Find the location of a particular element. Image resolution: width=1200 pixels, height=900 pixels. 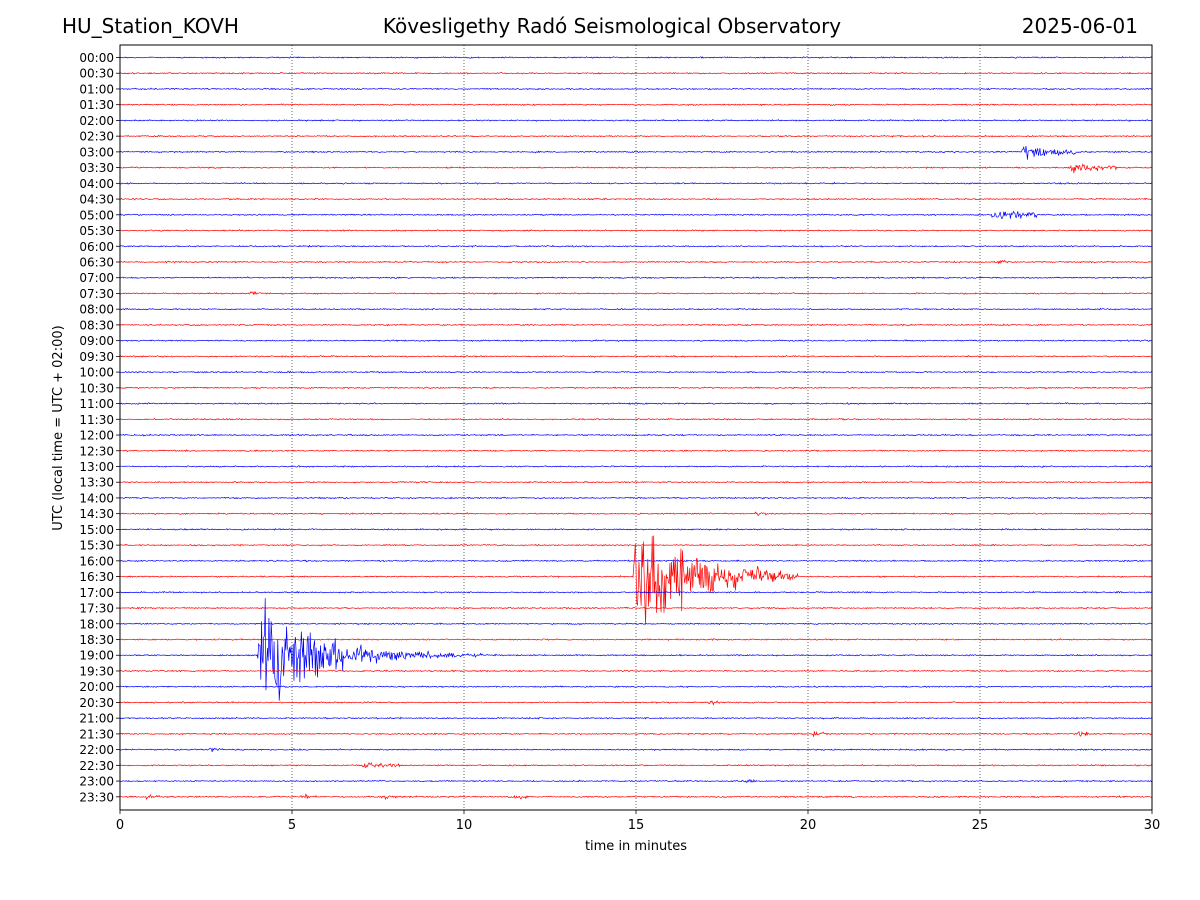

x-tick-label: 20 is located at coordinates (808, 825).